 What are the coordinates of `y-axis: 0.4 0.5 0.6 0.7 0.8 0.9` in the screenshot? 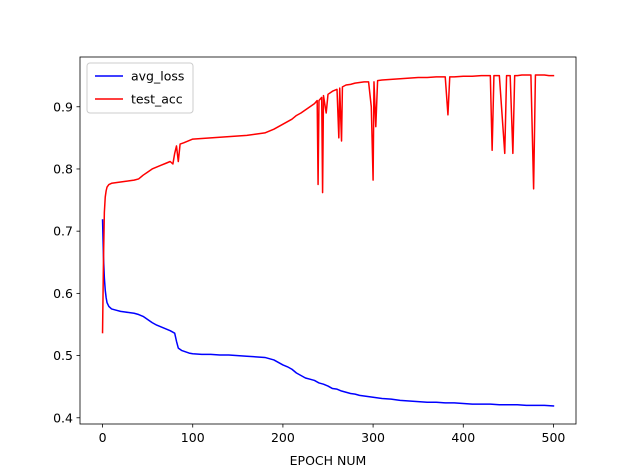 It's located at (66, 262).